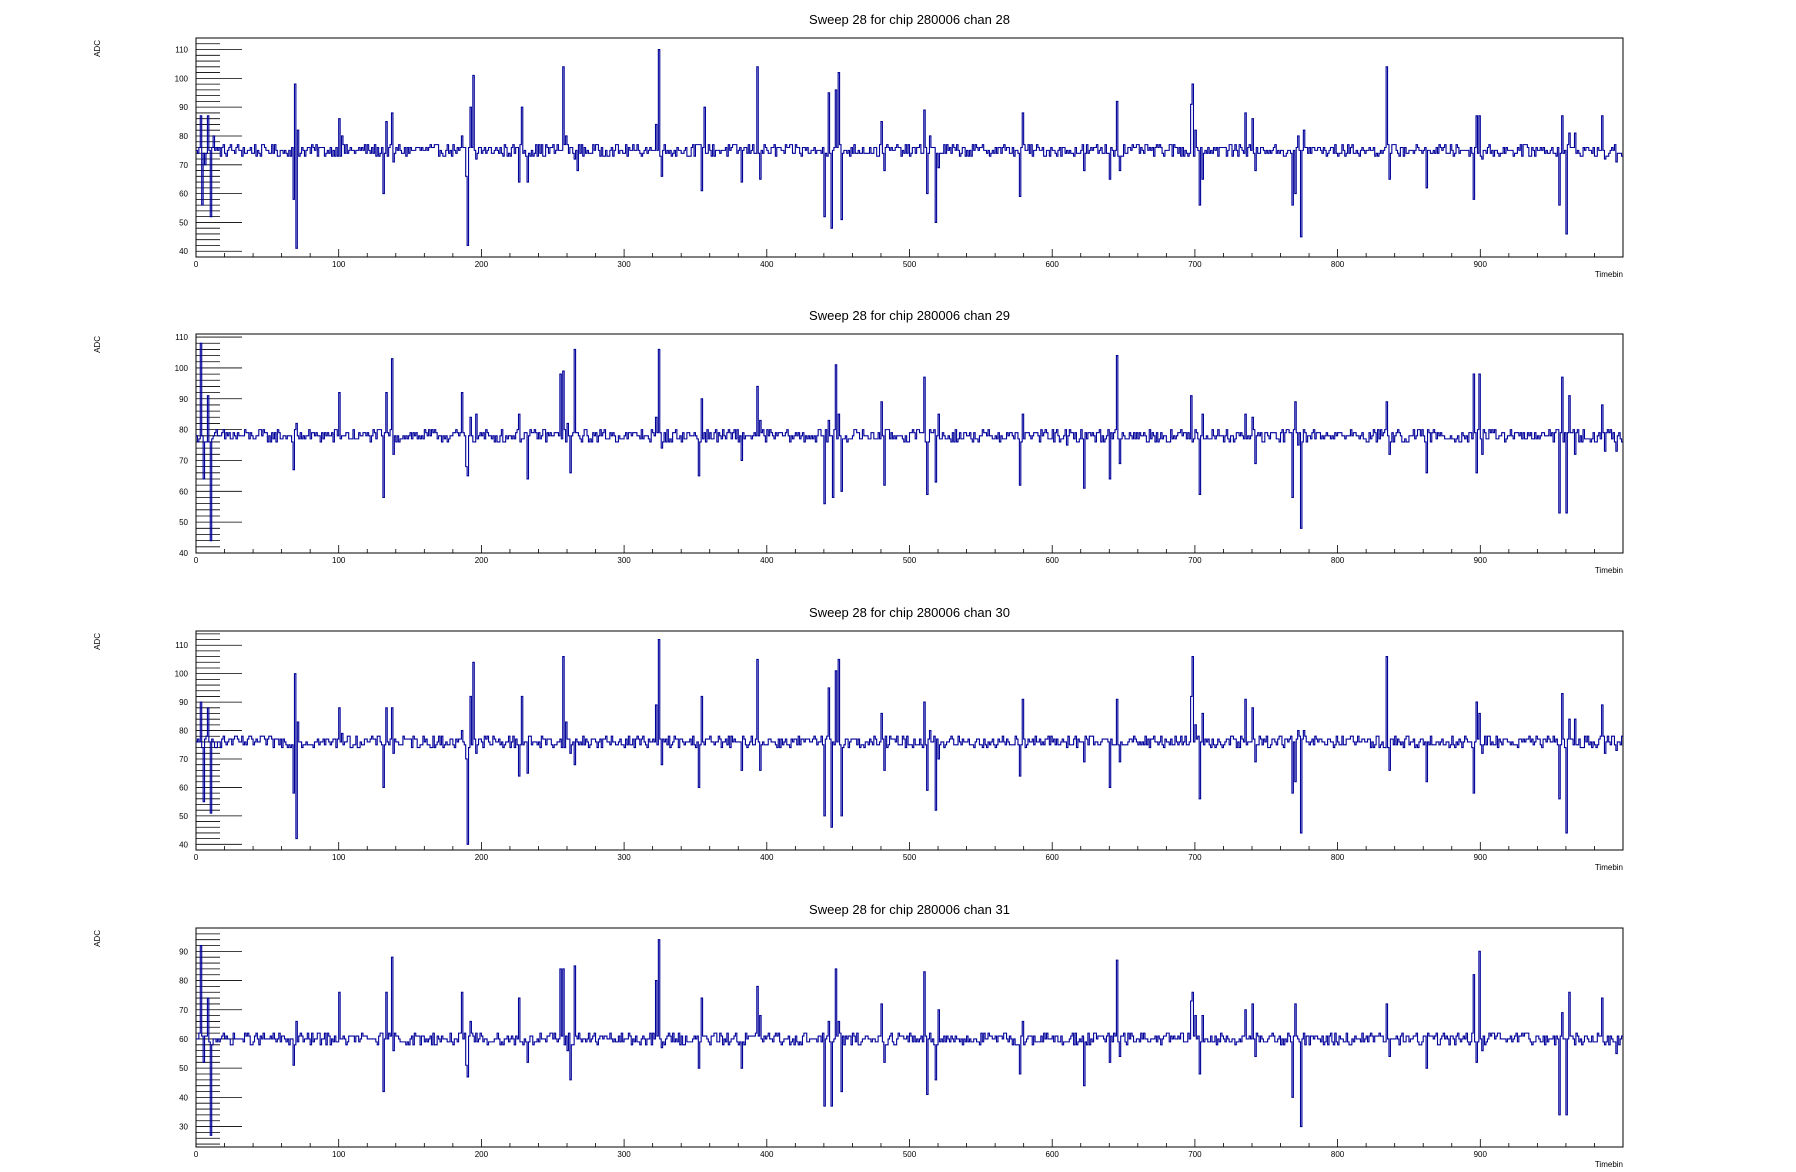 This screenshot has height=1172, width=1796. I want to click on chart-title: Sweep 28 for chip 280006 chan 28, so click(909, 19).